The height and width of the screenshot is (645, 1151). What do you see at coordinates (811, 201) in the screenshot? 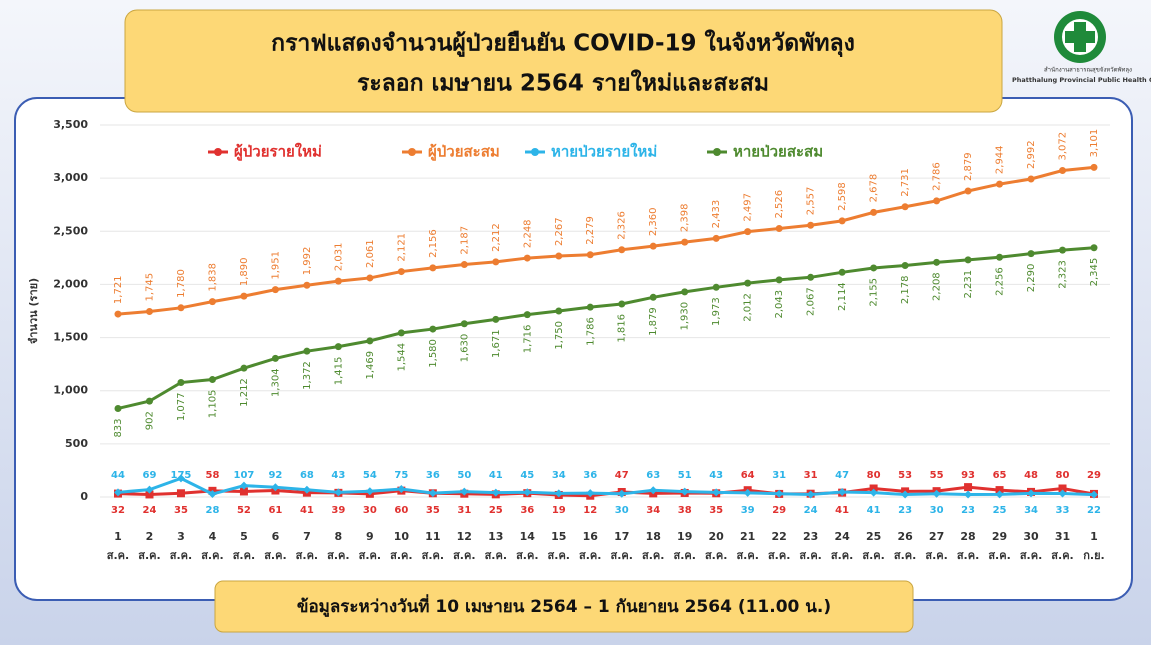
I see `data-label: 2,557` at bounding box center [811, 201].